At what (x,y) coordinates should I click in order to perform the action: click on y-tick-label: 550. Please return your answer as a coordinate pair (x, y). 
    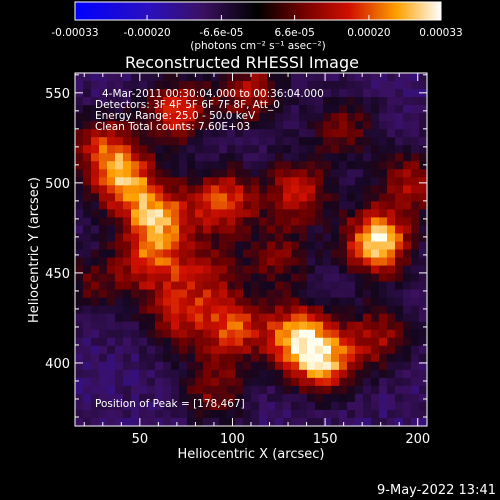
    Looking at the image, I should click on (57, 94).